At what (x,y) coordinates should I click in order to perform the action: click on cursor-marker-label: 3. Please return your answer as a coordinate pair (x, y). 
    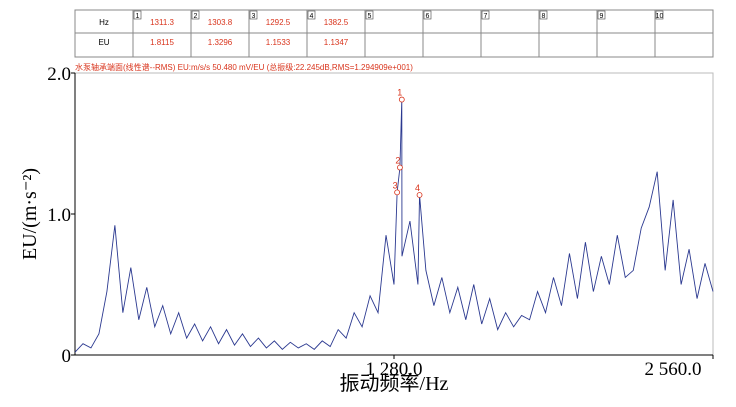
    Looking at the image, I should click on (395, 185).